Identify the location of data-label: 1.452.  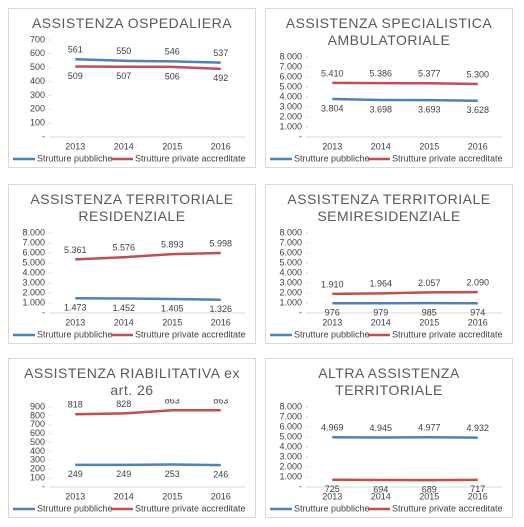
(123, 308).